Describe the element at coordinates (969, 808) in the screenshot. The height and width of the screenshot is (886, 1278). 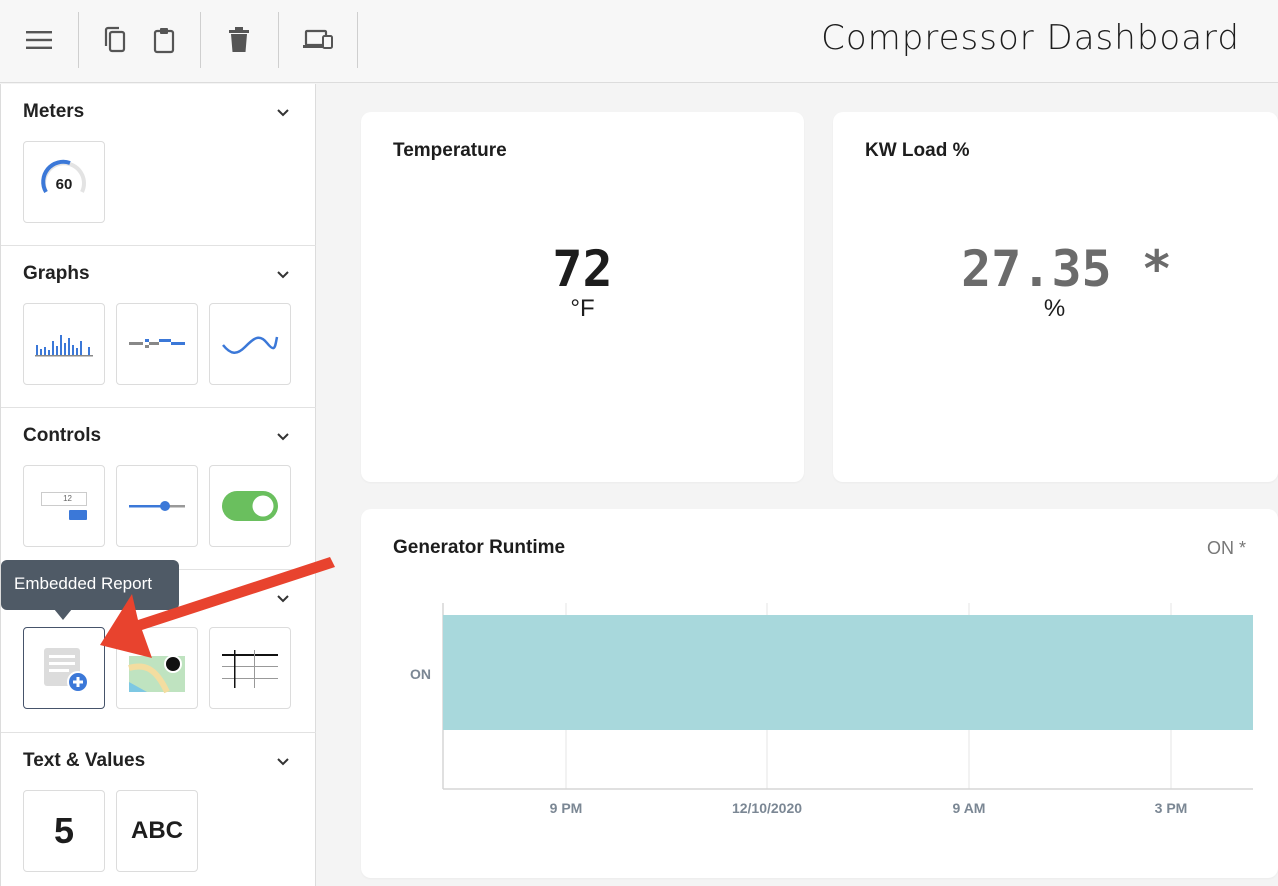
I see `chart-x-tick-label: 9 AM` at that location.